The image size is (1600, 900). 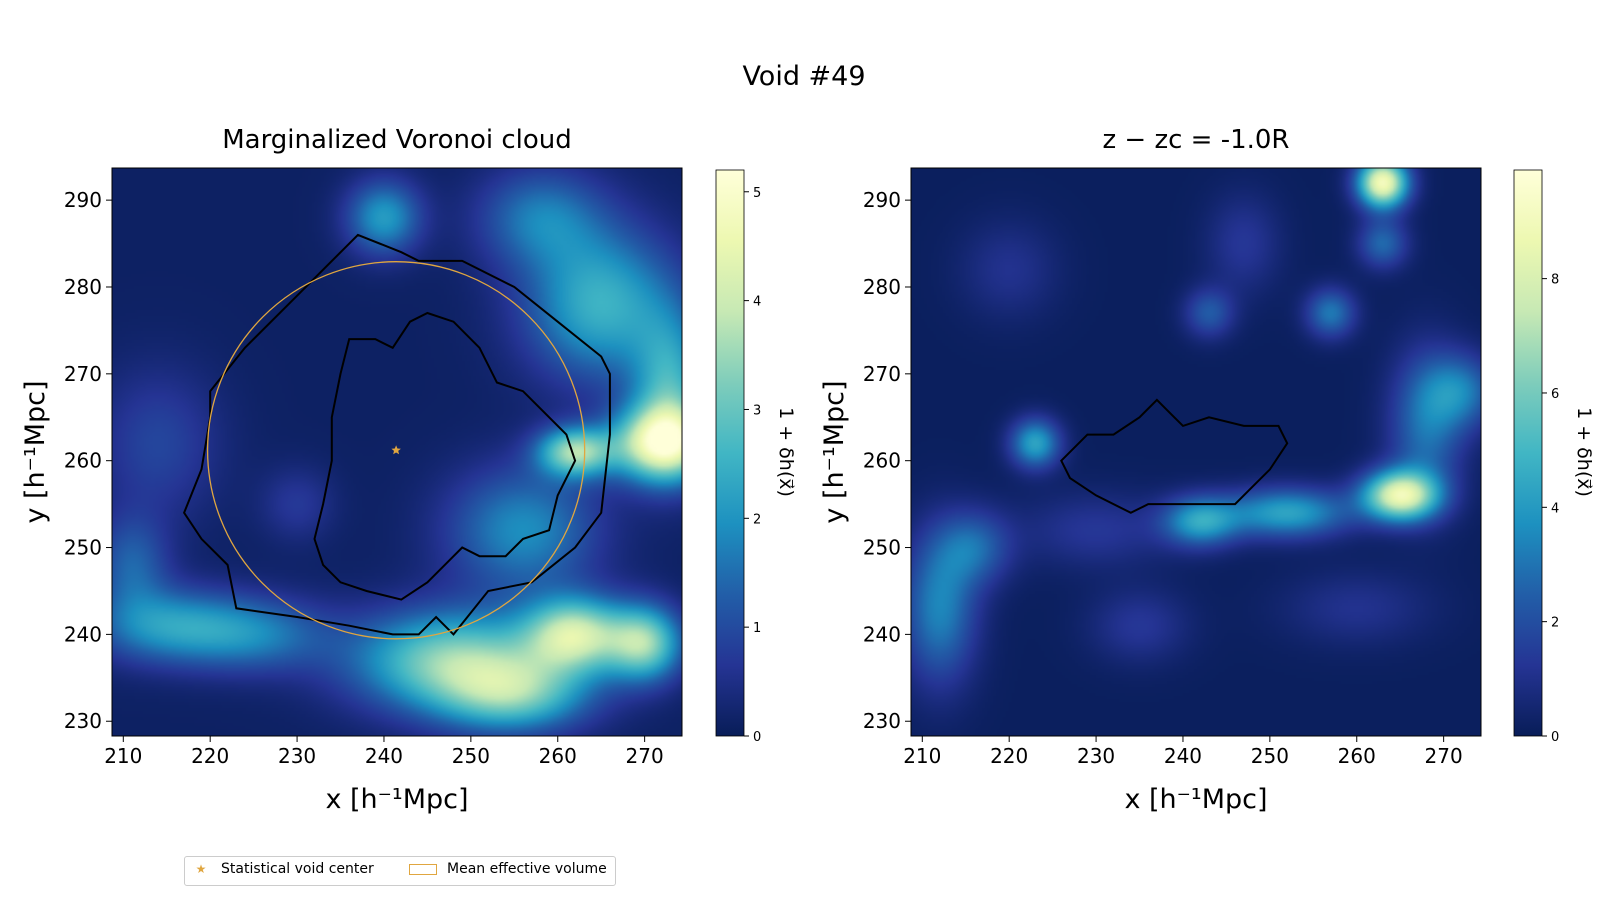 I want to click on colorbar-tick-label: 1, so click(x=757, y=628).